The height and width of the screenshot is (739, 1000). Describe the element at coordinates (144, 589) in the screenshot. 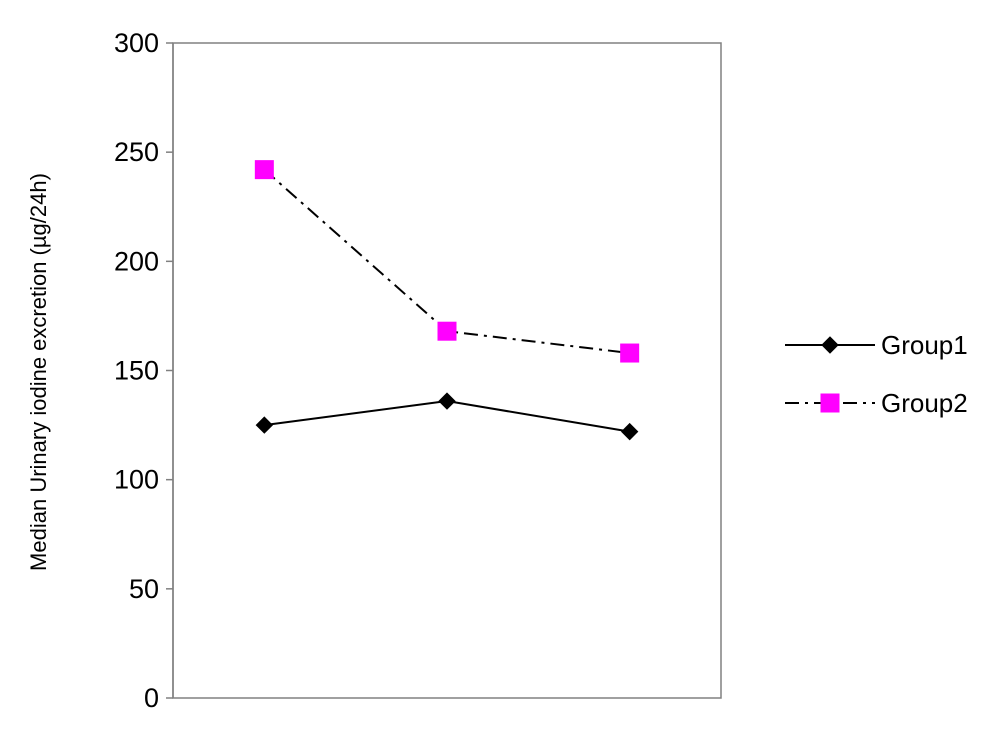

I see `y-tick-label: 50` at that location.